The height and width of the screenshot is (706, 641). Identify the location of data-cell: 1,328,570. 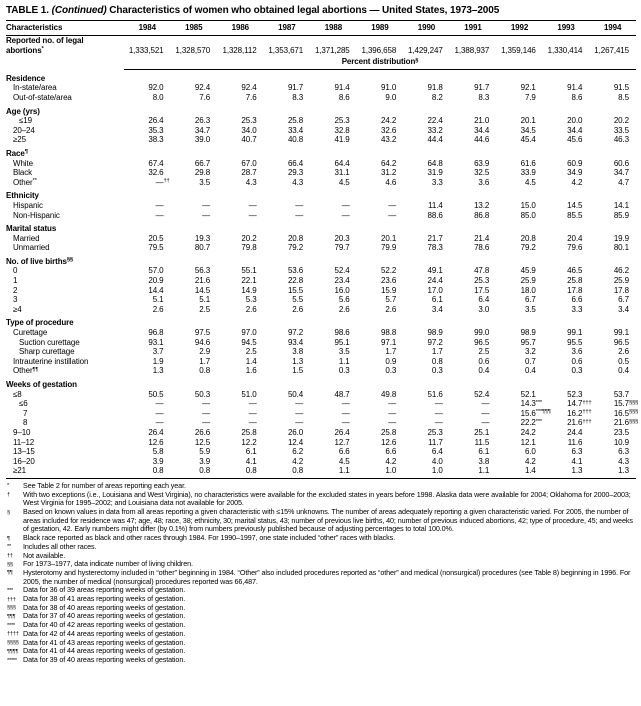
(193, 50).